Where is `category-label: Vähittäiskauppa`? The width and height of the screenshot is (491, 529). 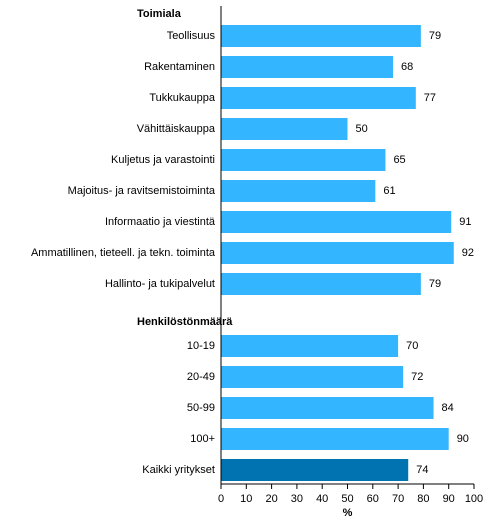
category-label: Vähittäiskauppa is located at coordinates (176, 129).